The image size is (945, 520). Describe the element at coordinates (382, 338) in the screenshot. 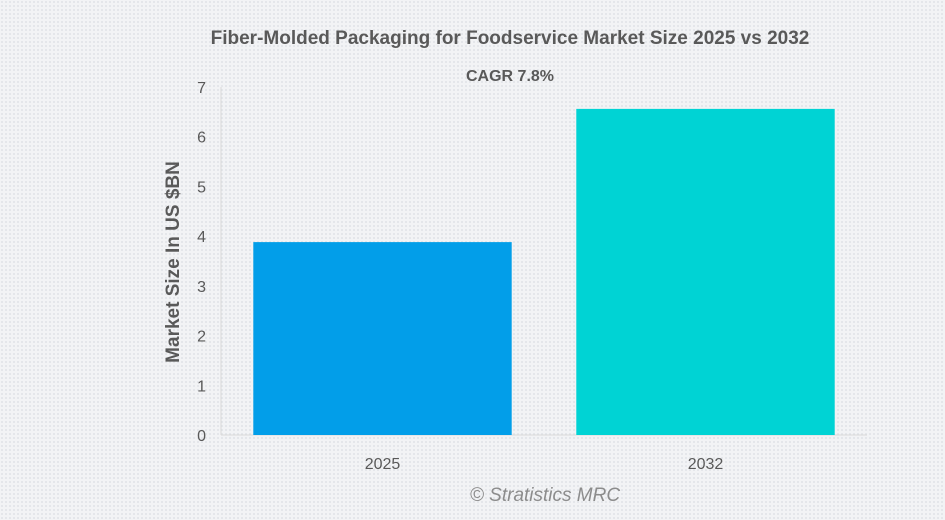

I see `bar-2025` at that location.